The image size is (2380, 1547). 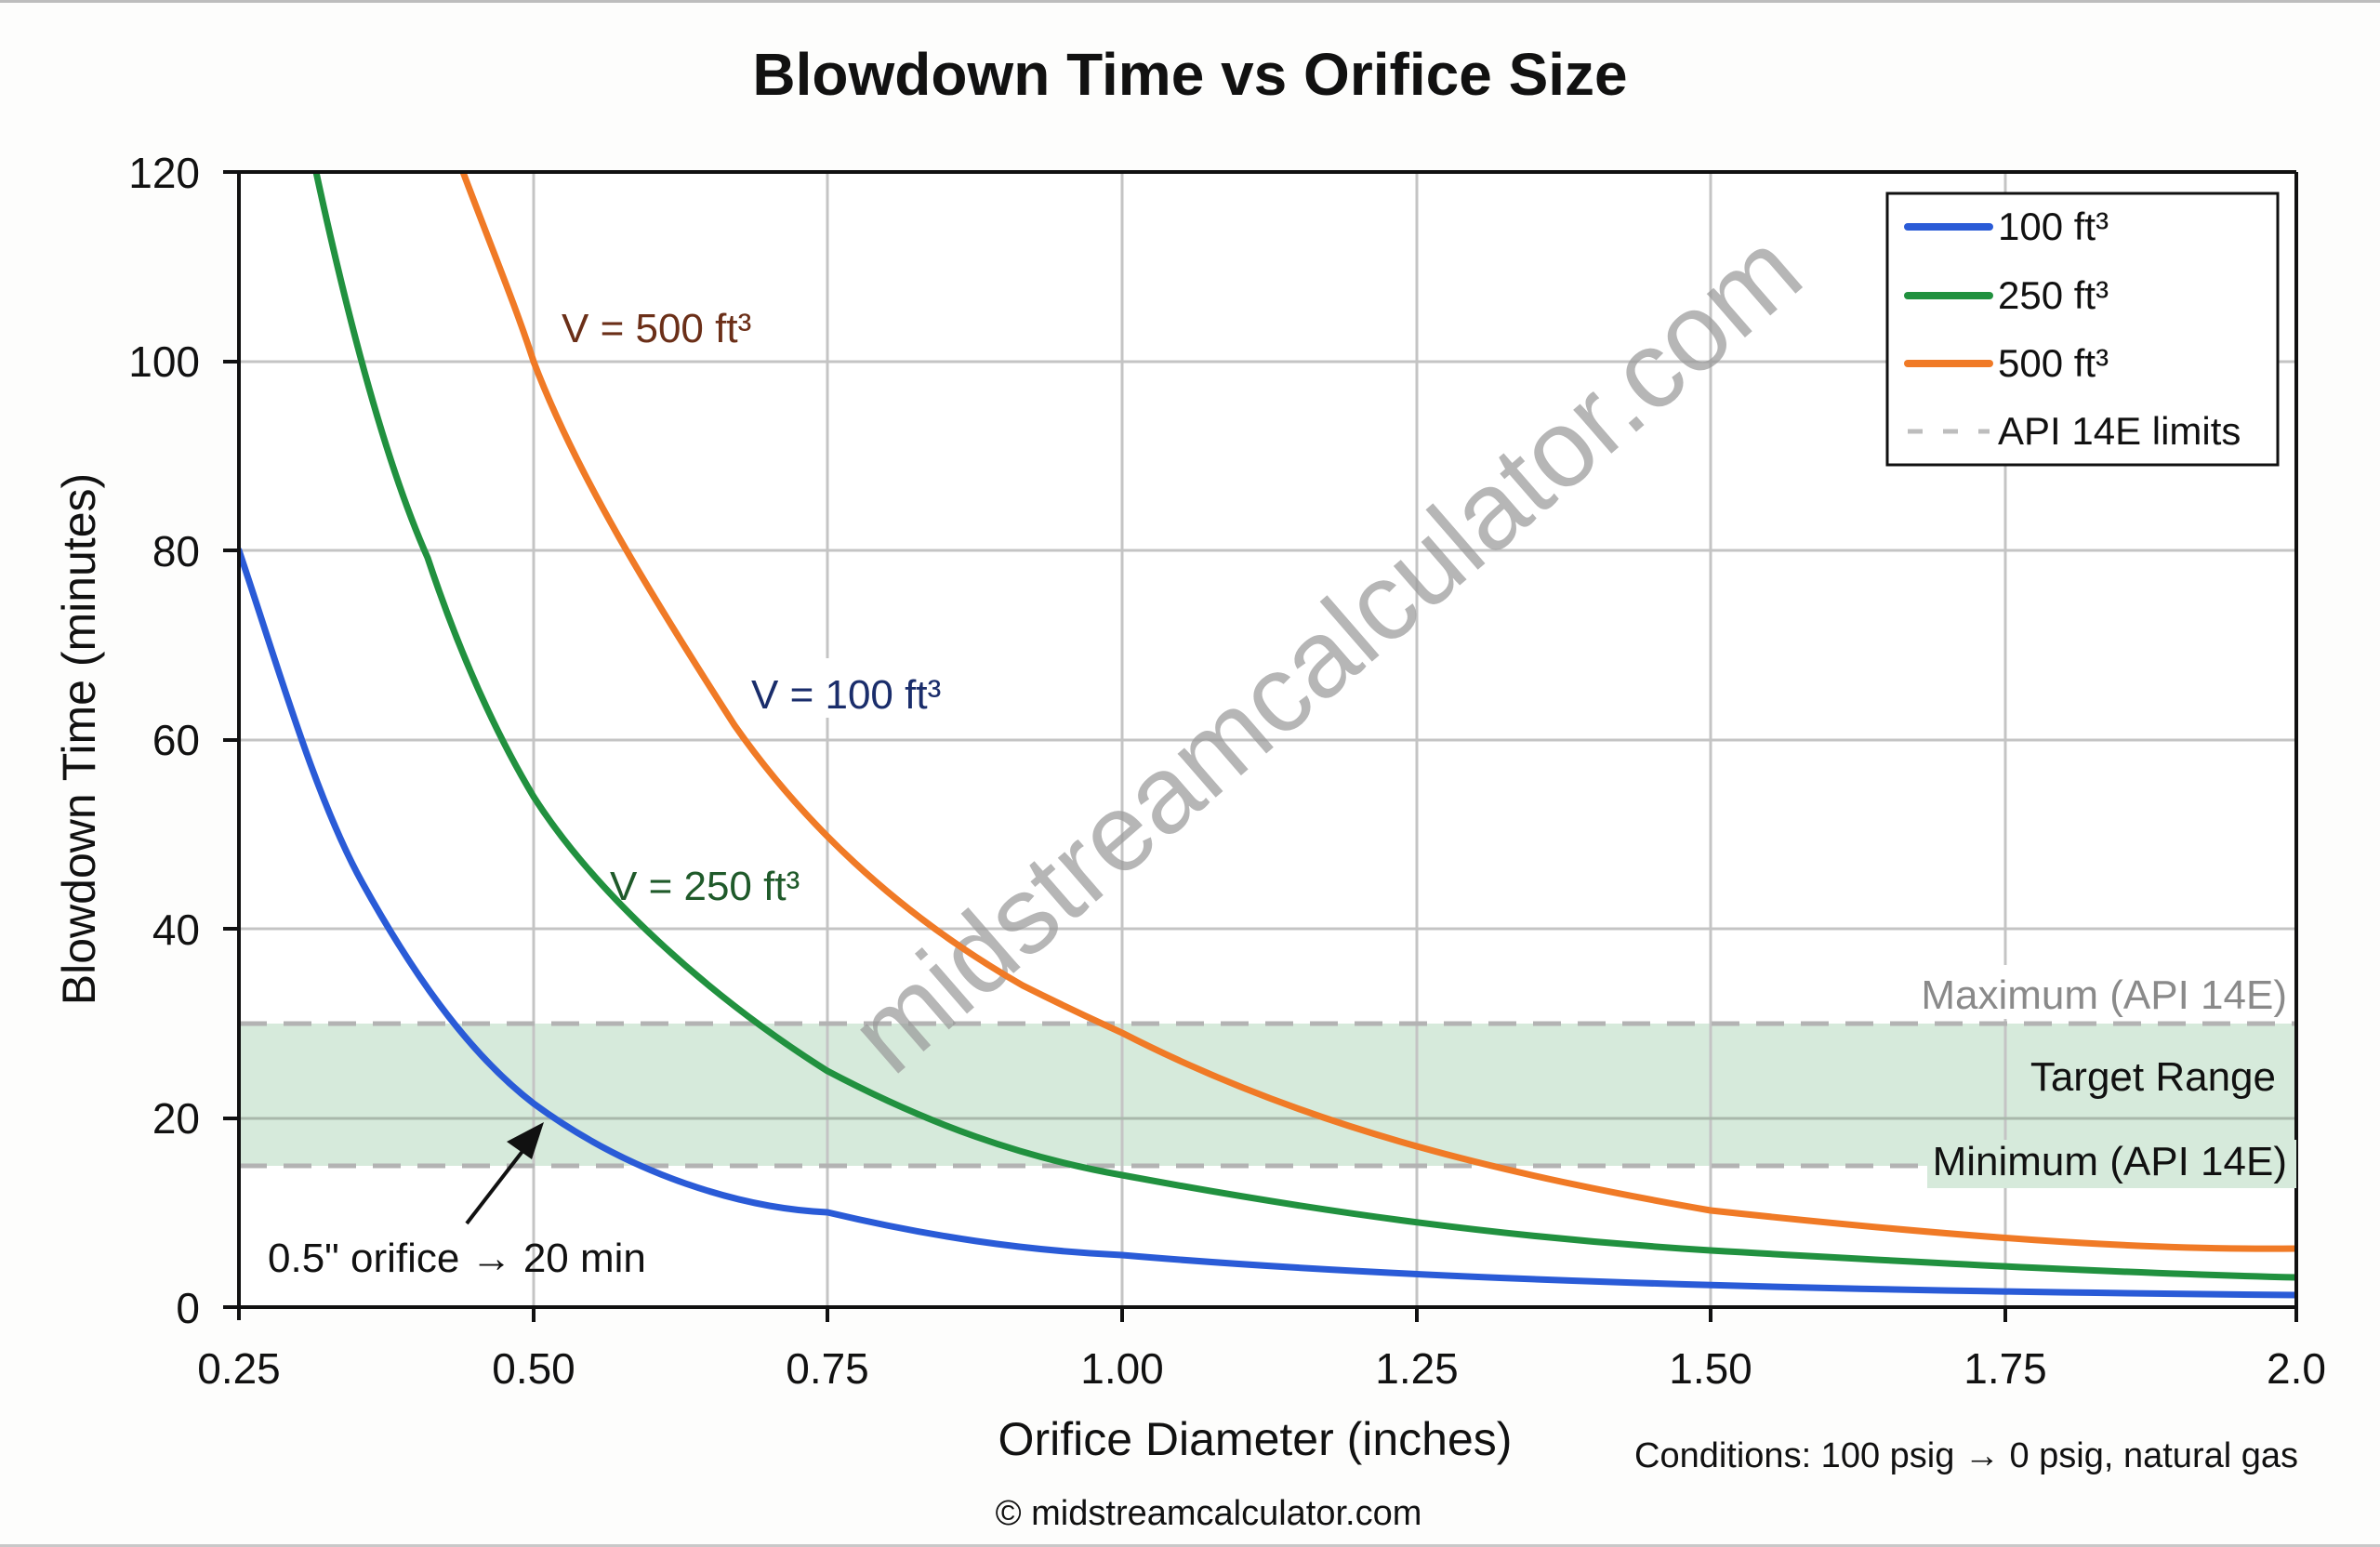 I want to click on legend-item-api: API 14E limits, so click(x=2119, y=431).